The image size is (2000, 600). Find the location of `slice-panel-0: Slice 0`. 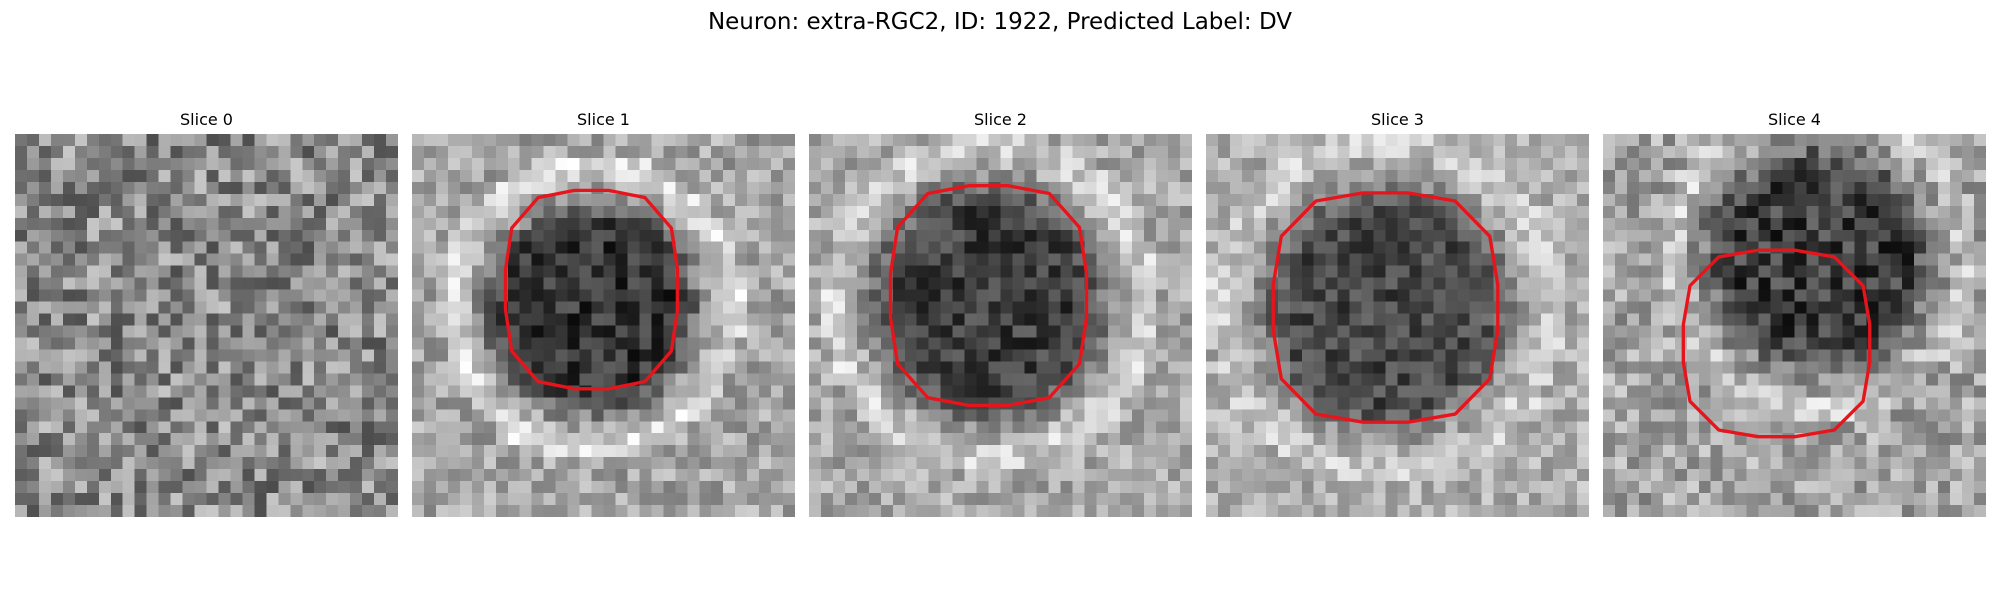

slice-panel-0: Slice 0 is located at coordinates (206, 314).